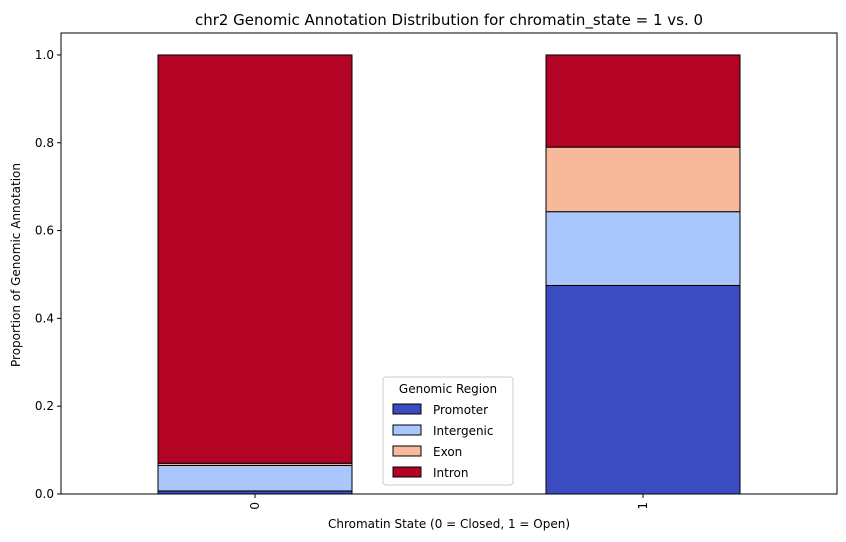 The image size is (846, 542). What do you see at coordinates (44, 143) in the screenshot?
I see `y-tick-label: 0.8` at bounding box center [44, 143].